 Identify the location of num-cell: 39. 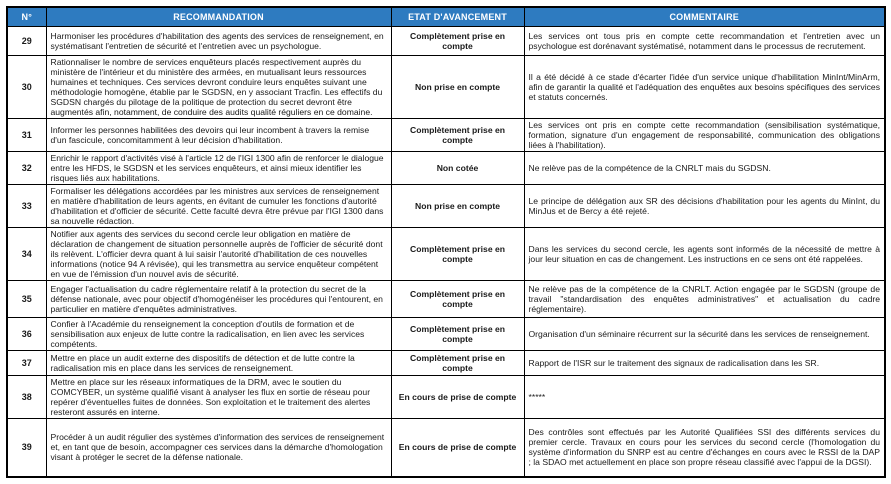
(26, 447).